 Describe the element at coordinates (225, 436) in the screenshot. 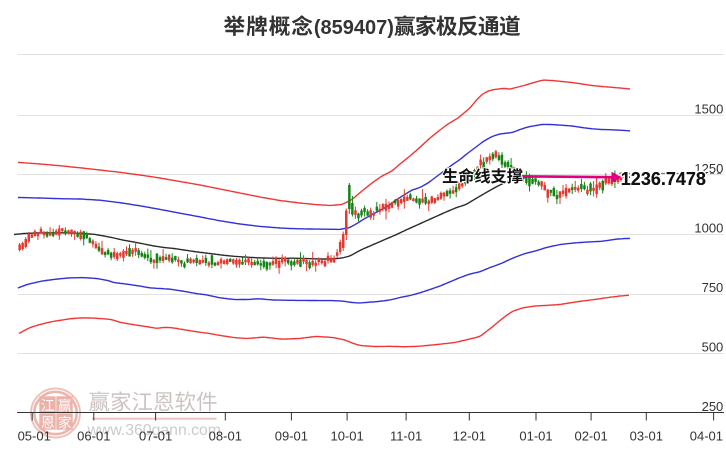

I see `svg-text: 08-01` at that location.